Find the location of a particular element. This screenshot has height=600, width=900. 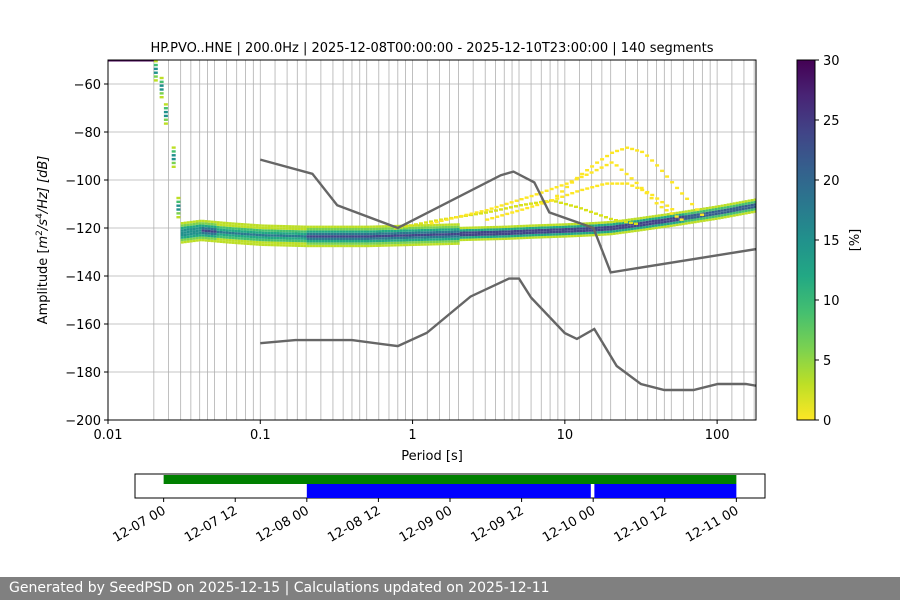

timeline-tick-label: 12-10 12 is located at coordinates (641, 524).